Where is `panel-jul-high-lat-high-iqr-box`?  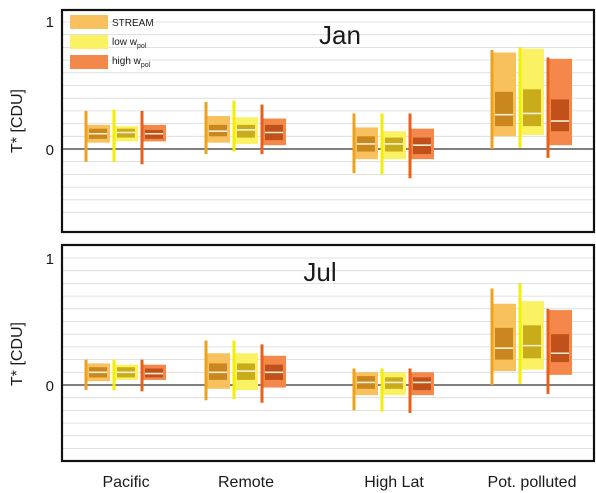
panel-jul-high-lat-high-iqr-box is located at coordinates (422, 384).